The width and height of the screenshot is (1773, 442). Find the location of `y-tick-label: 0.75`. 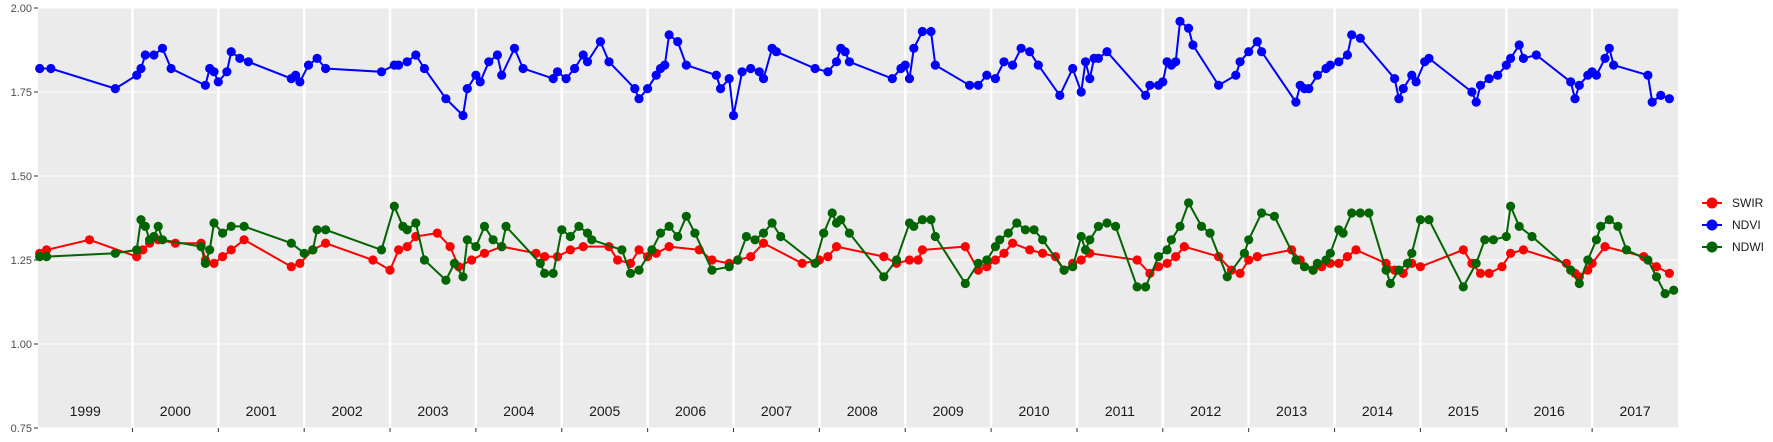

y-tick-label: 0.75 is located at coordinates (21, 429).